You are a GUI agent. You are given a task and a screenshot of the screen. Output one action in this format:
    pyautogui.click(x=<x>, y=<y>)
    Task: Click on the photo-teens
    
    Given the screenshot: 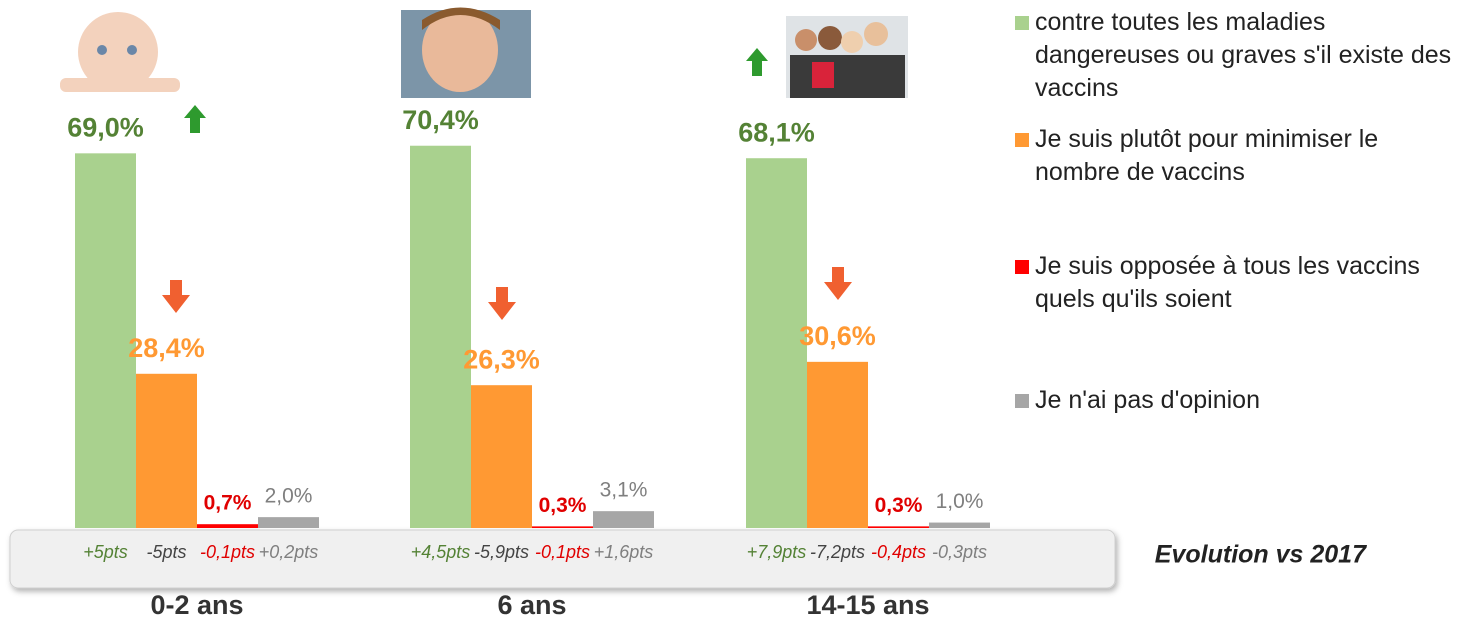 What is the action you would take?
    pyautogui.click(x=847, y=57)
    